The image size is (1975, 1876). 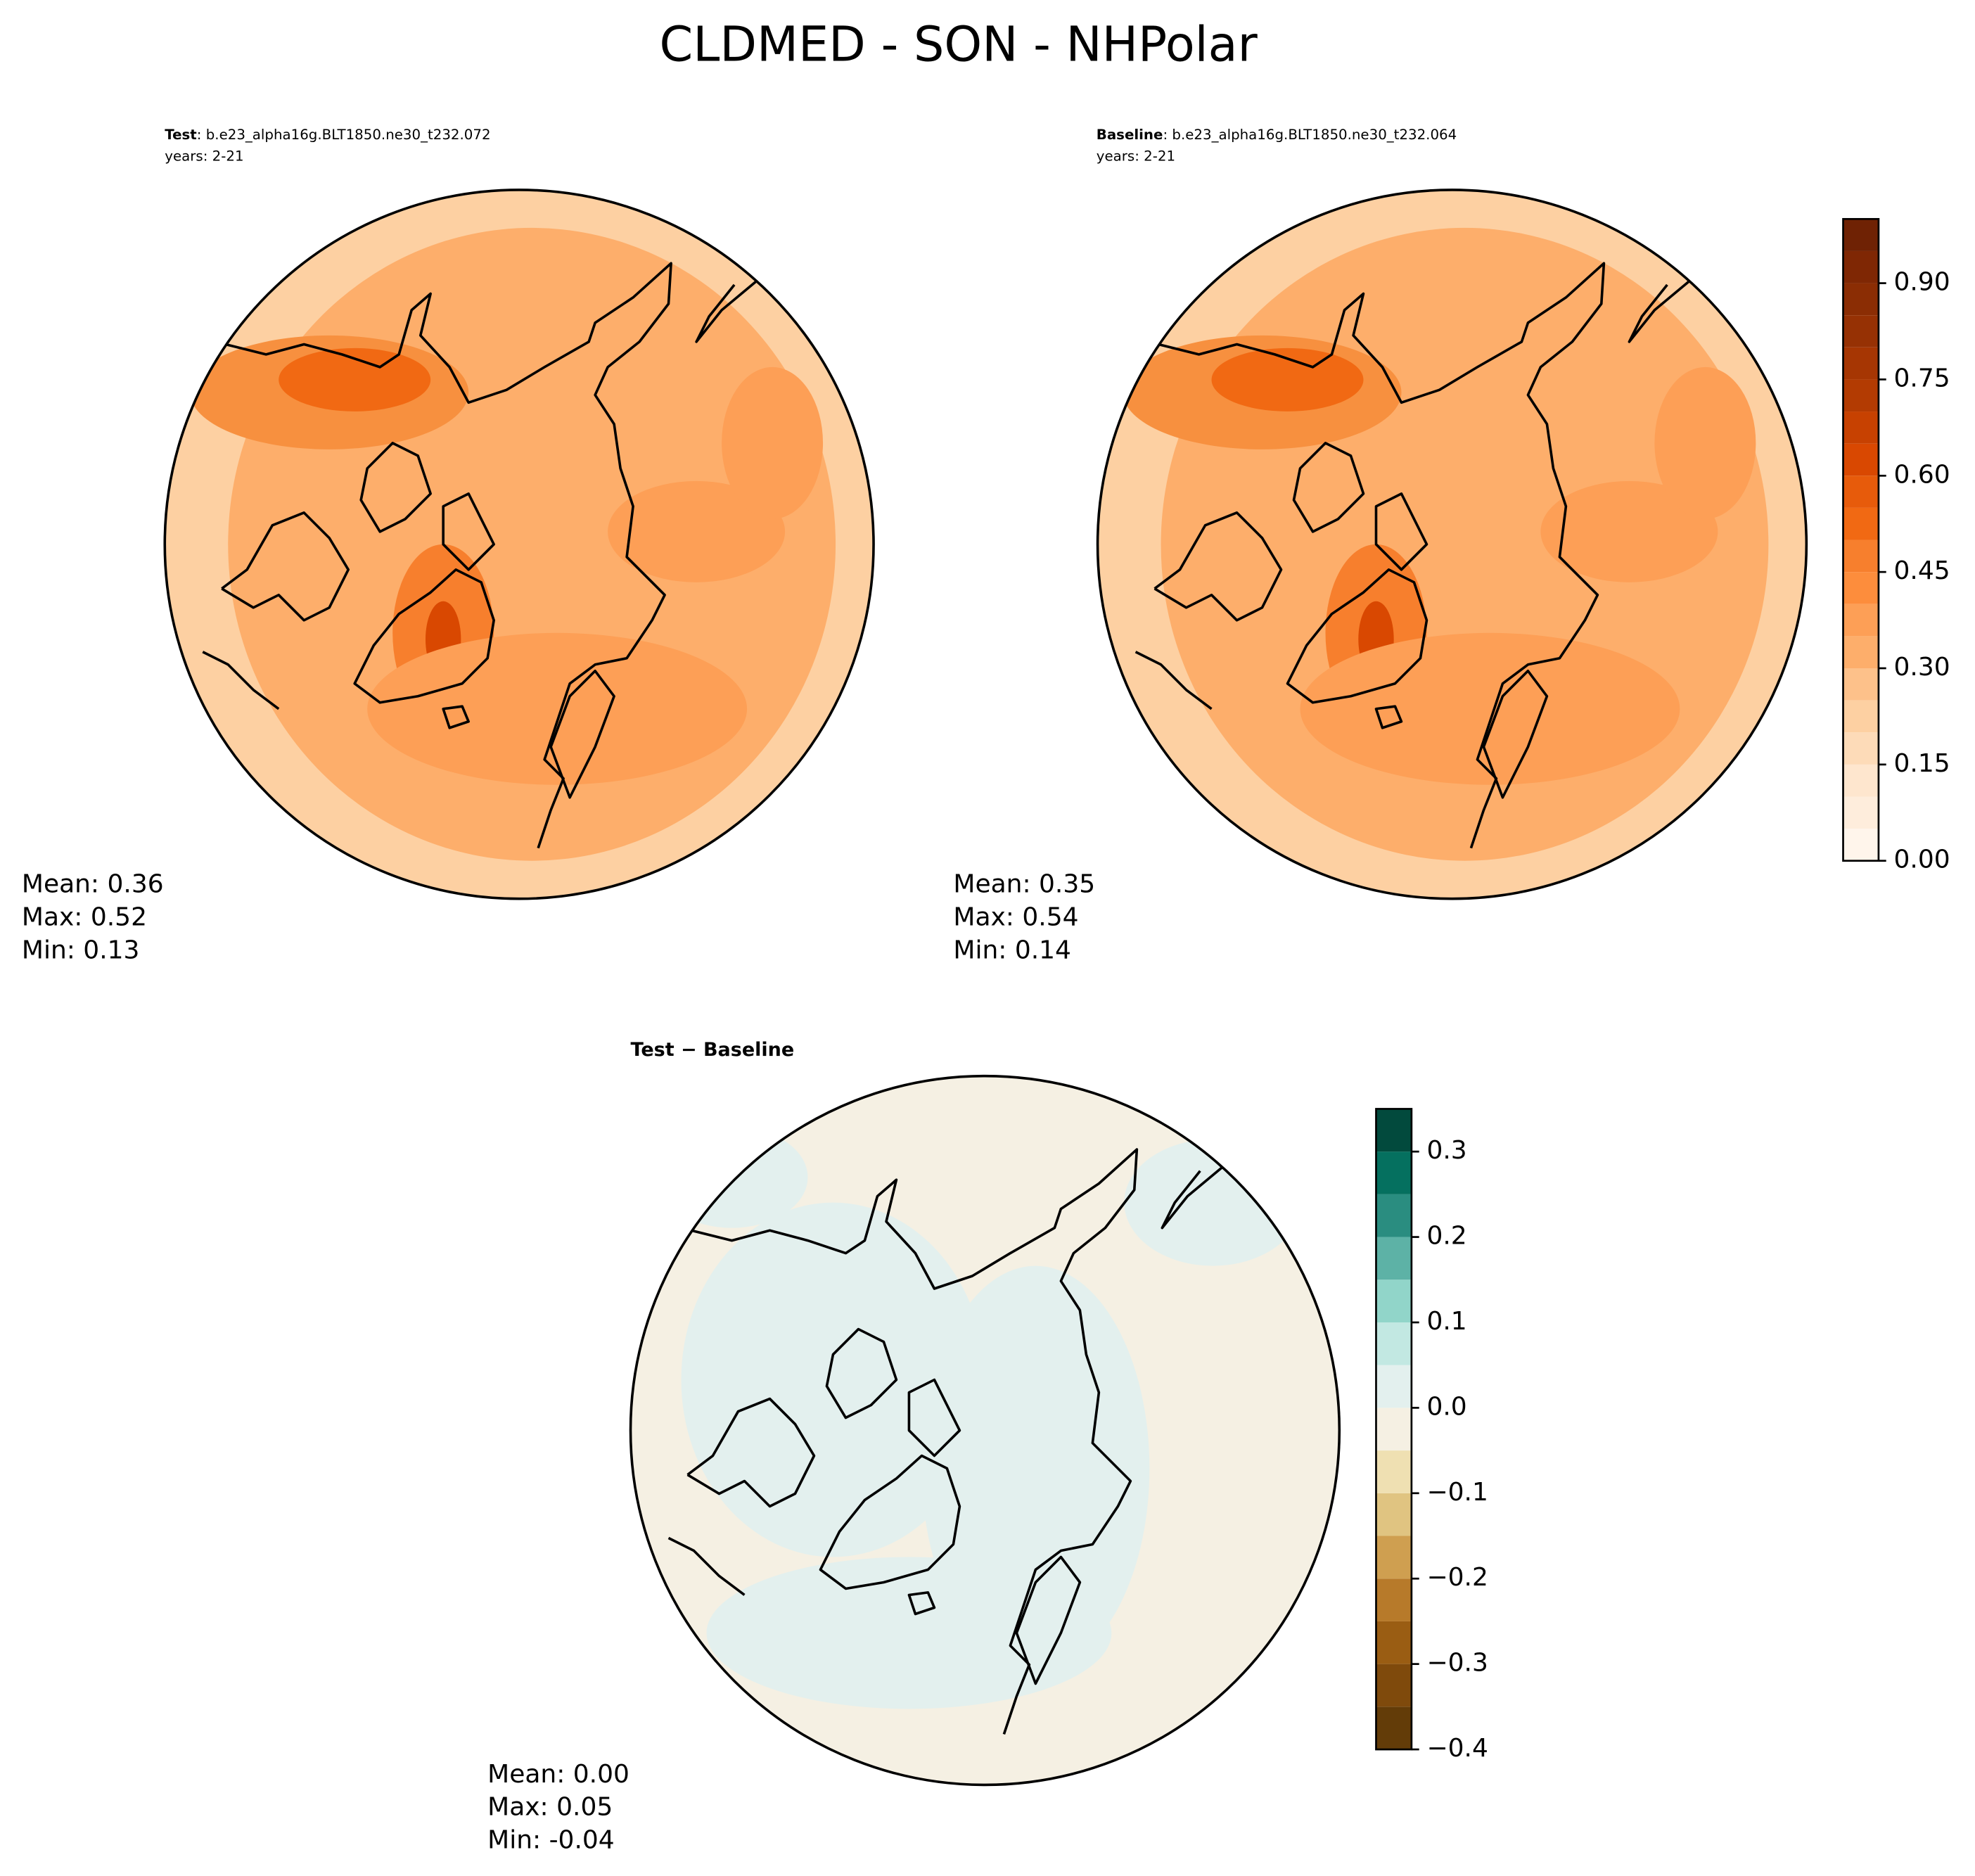 What do you see at coordinates (1922, 282) in the screenshot?
I see `colorbar-tick-label: 0.90` at bounding box center [1922, 282].